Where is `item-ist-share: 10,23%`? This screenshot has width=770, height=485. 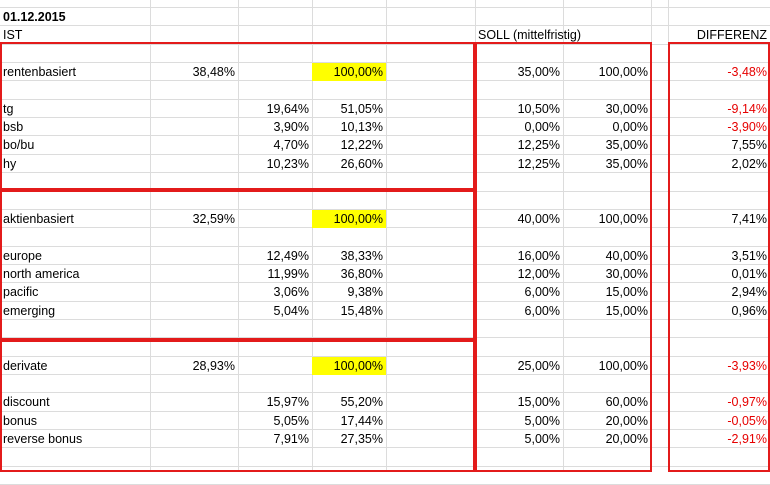
item-ist-share: 10,23% is located at coordinates (287, 164).